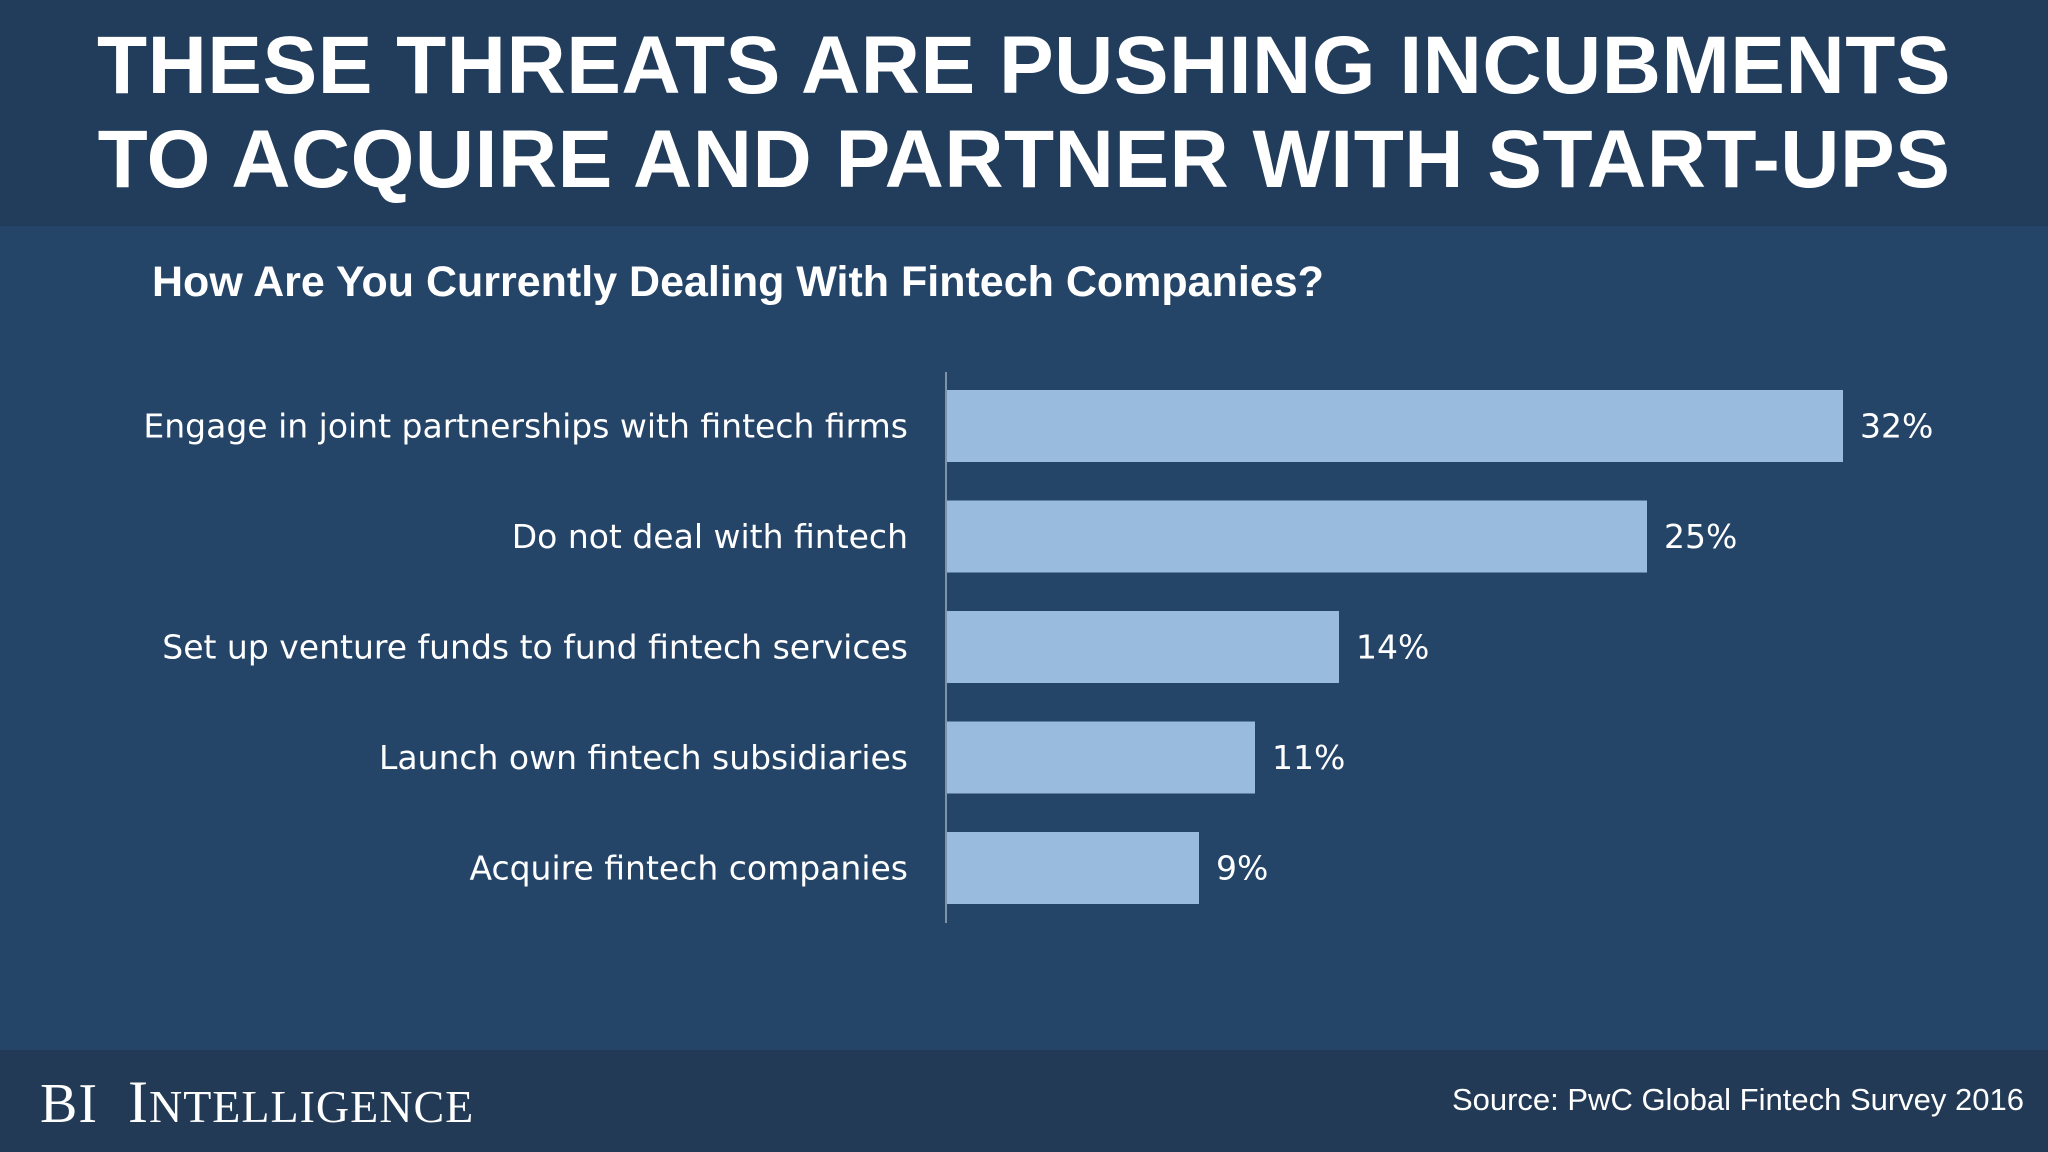 The height and width of the screenshot is (1152, 2048). What do you see at coordinates (1737, 1099) in the screenshot?
I see `source-note: Source: PwC Global Fintech Survey 2016` at bounding box center [1737, 1099].